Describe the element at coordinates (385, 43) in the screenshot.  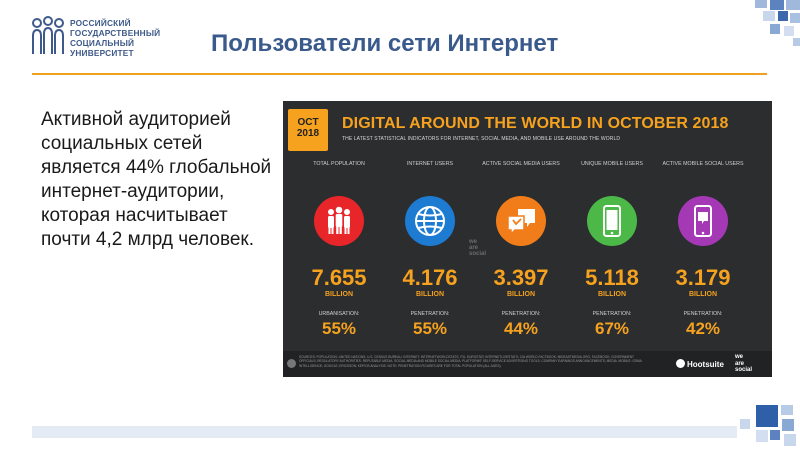
I see `page-title: Пользователи сети Интернет` at that location.